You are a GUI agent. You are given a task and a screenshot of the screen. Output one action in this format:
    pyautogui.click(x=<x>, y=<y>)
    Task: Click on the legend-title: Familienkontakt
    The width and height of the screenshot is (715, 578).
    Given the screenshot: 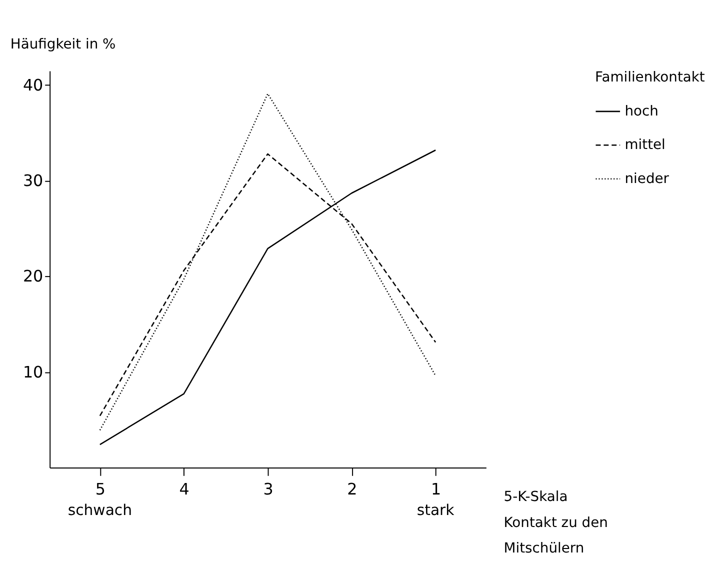 What is the action you would take?
    pyautogui.click(x=650, y=78)
    